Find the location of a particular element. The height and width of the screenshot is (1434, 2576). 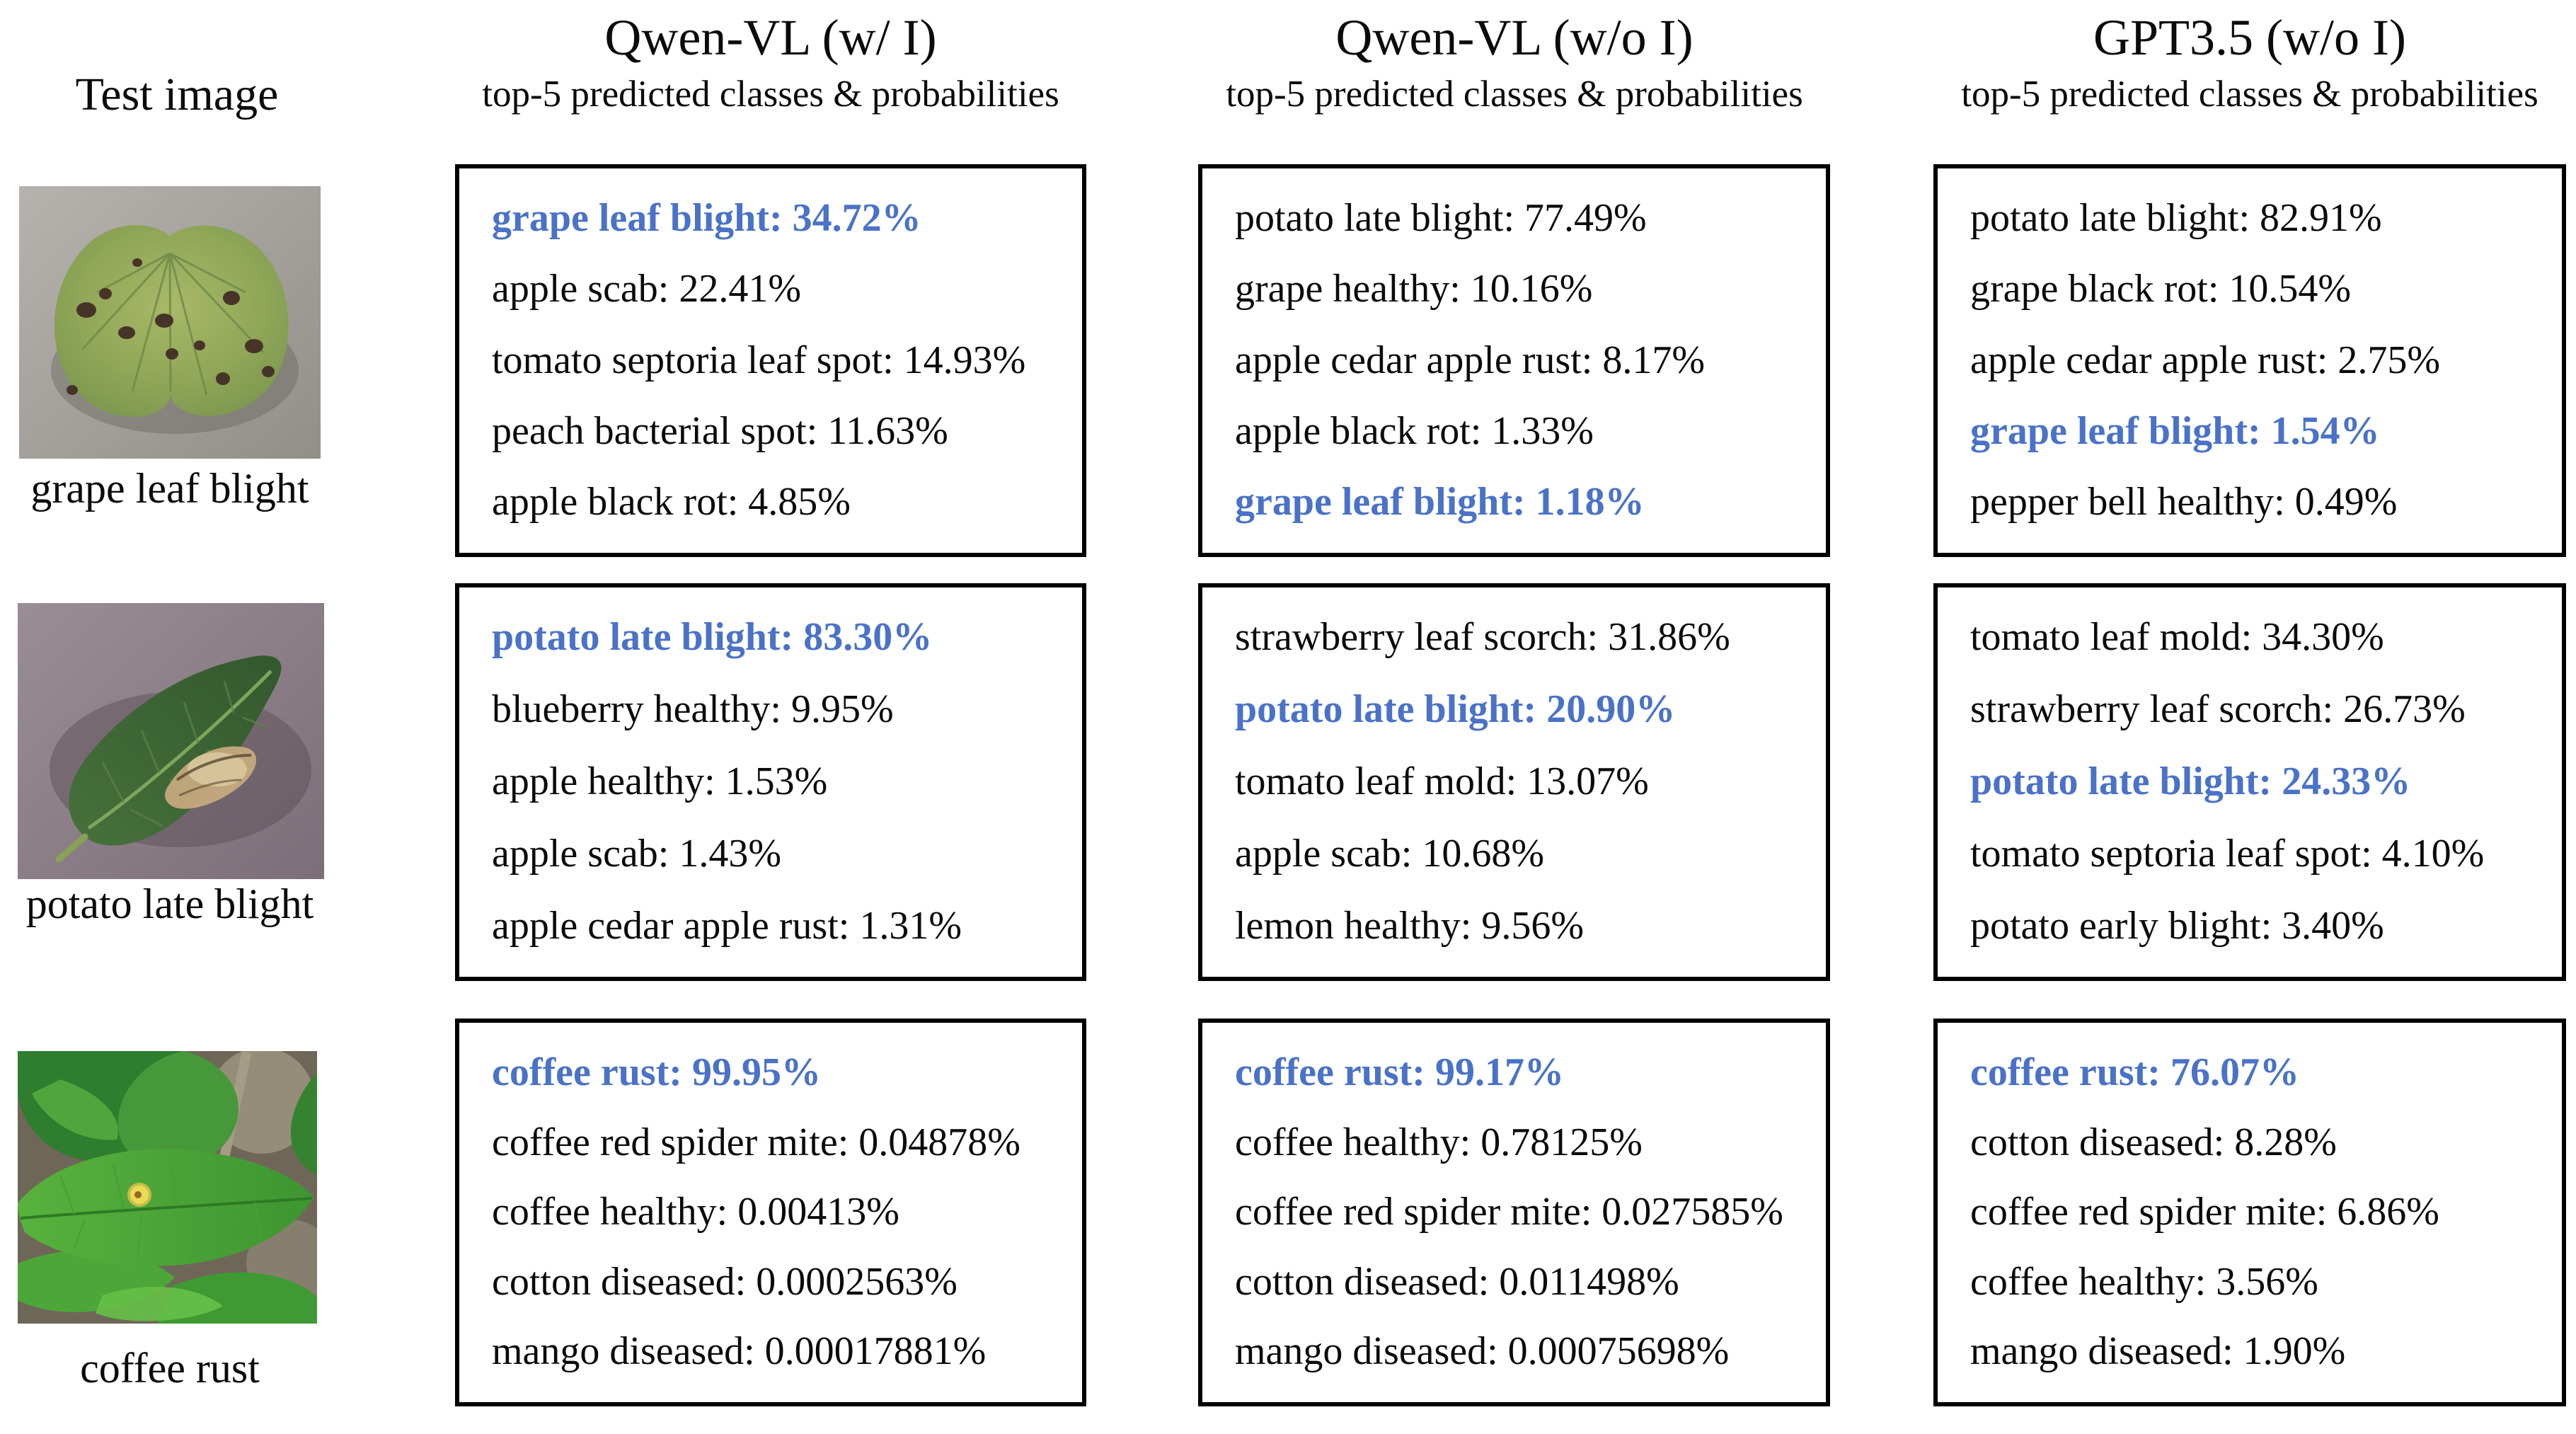

prediction-line: apple black rot: 1.33% is located at coordinates (1414, 431).